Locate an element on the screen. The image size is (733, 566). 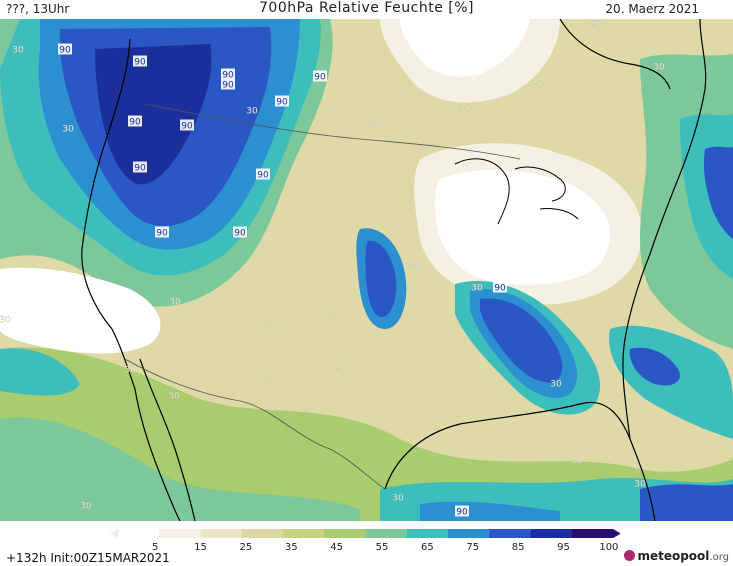
meteopool-logo: meteopool.org is located at coordinates (676, 556).